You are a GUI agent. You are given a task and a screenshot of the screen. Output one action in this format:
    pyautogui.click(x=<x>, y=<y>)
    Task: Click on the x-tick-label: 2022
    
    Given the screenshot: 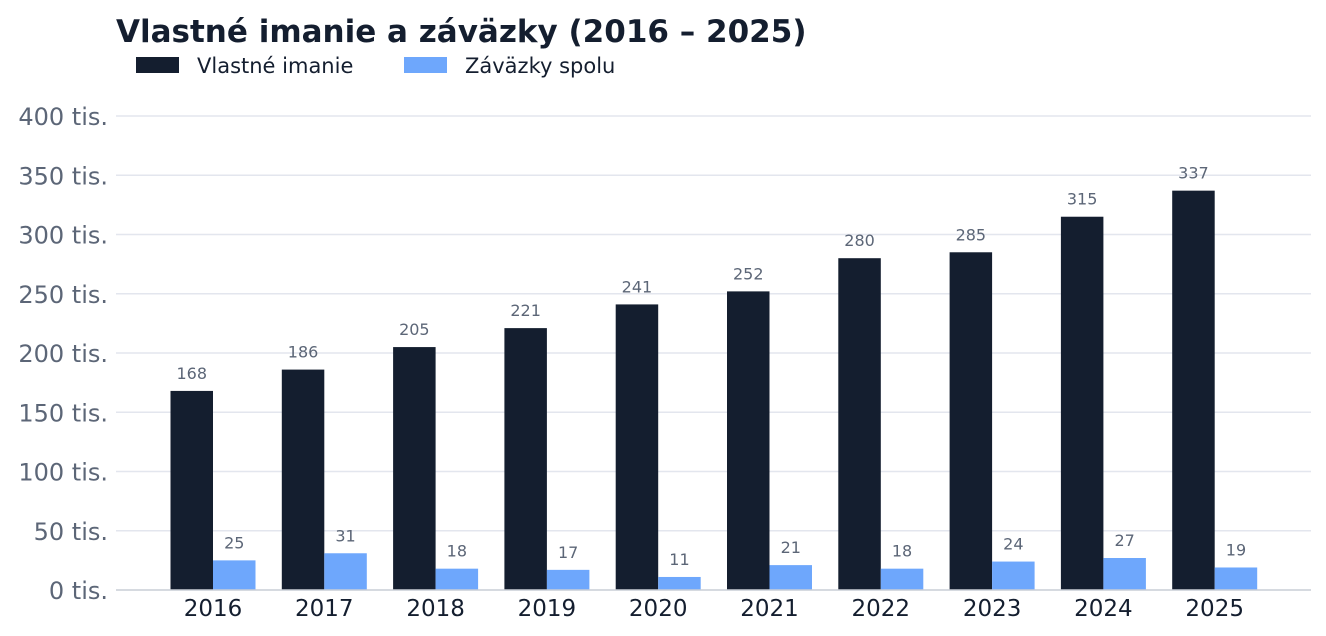 What is the action you would take?
    pyautogui.click(x=881, y=609)
    